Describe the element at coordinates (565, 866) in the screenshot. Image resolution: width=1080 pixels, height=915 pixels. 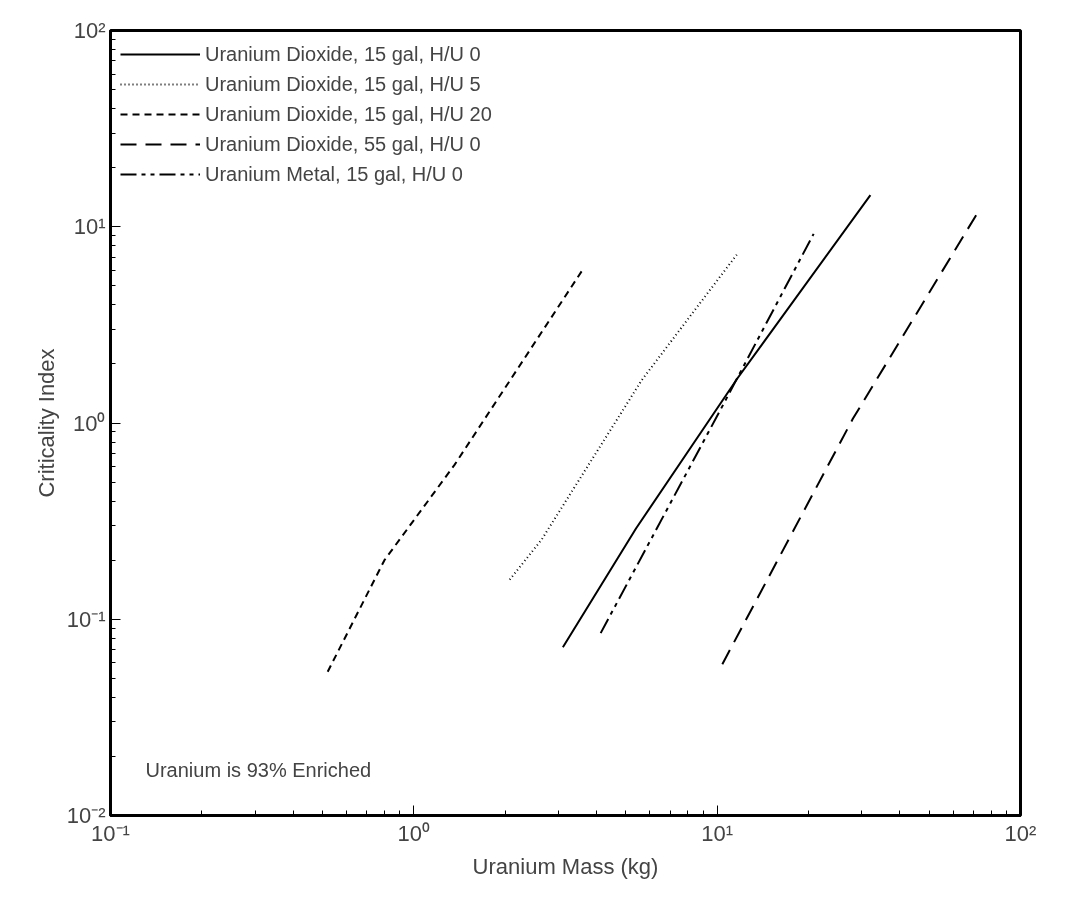
I see `x-axis-title: Uranium Mass (kg)` at that location.